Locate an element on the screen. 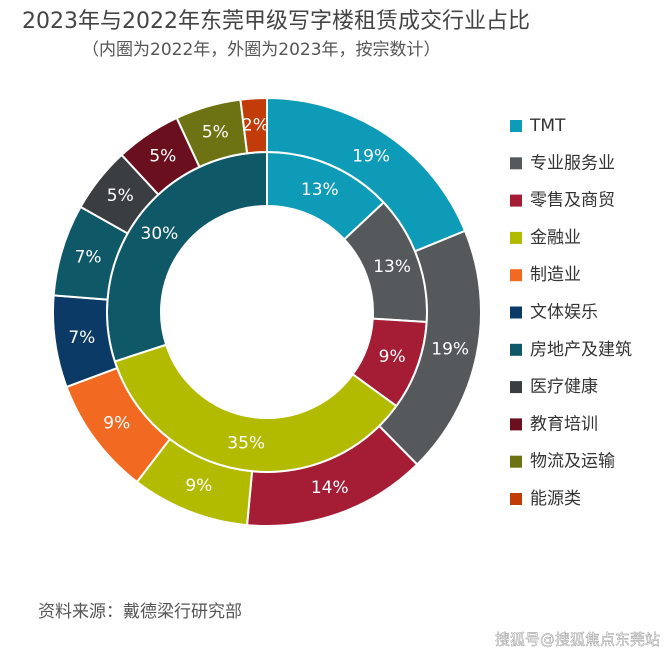 This screenshot has height=657, width=670. chart-subtitle: （内圈为2022年，外圈为2023年，按宗数计） is located at coordinates (261, 50).